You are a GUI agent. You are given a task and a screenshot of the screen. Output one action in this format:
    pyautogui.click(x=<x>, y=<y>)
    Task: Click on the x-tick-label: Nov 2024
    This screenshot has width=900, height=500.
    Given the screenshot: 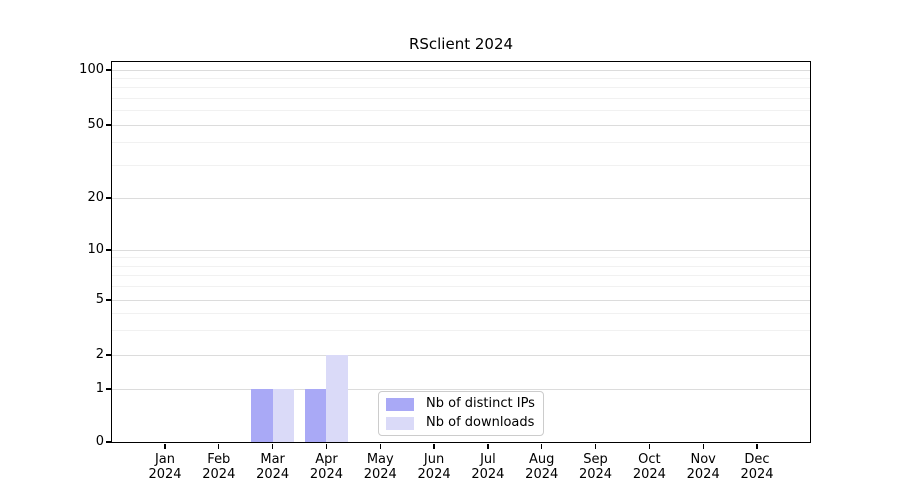 What is the action you would take?
    pyautogui.click(x=703, y=467)
    